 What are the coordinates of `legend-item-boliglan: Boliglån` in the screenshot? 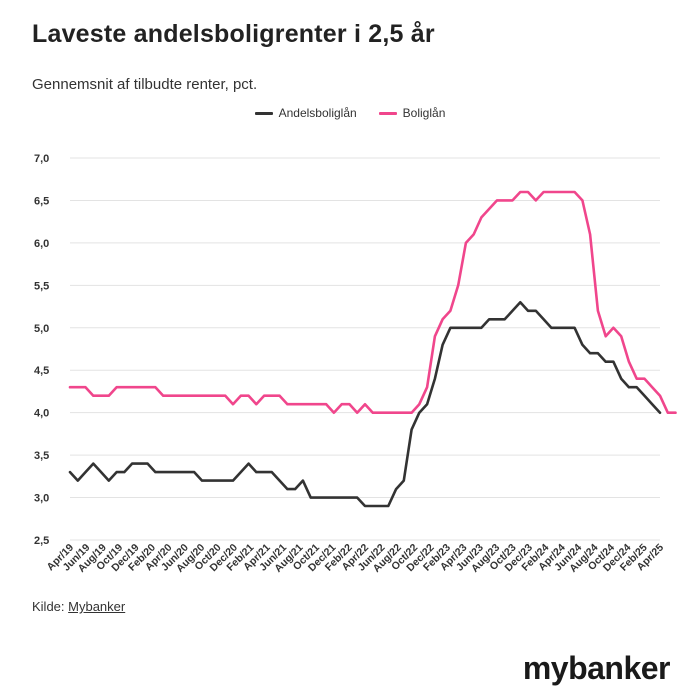 It's located at (412, 113).